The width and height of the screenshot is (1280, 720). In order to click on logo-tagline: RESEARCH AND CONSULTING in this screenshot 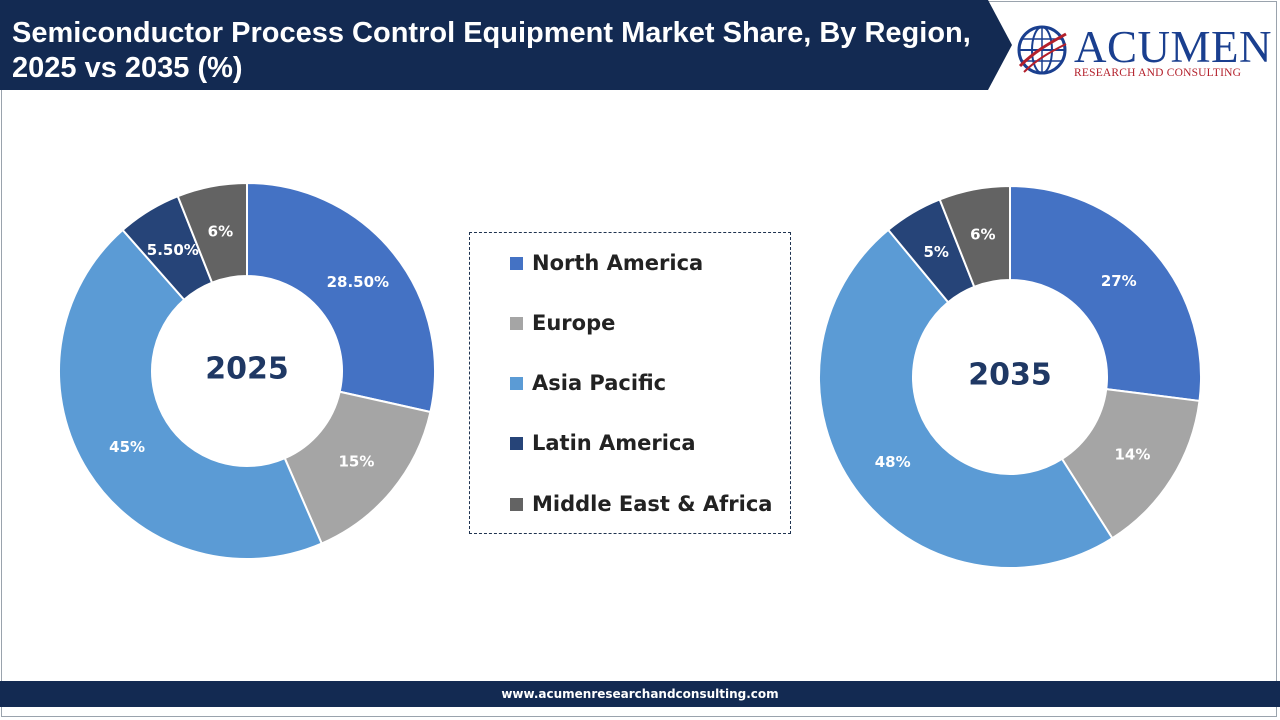, I will do `click(1158, 73)`.